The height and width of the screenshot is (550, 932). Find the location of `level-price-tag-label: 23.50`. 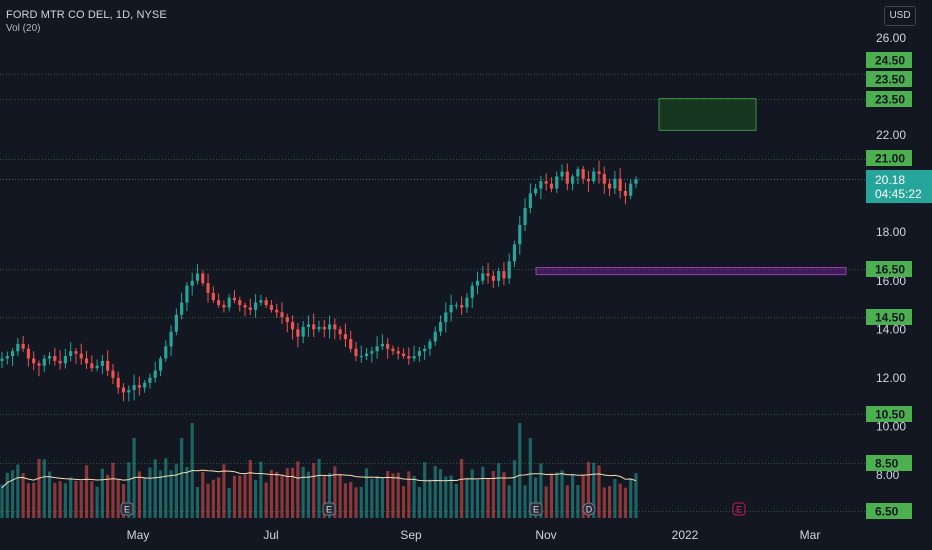

level-price-tag-label: 23.50 is located at coordinates (890, 80).